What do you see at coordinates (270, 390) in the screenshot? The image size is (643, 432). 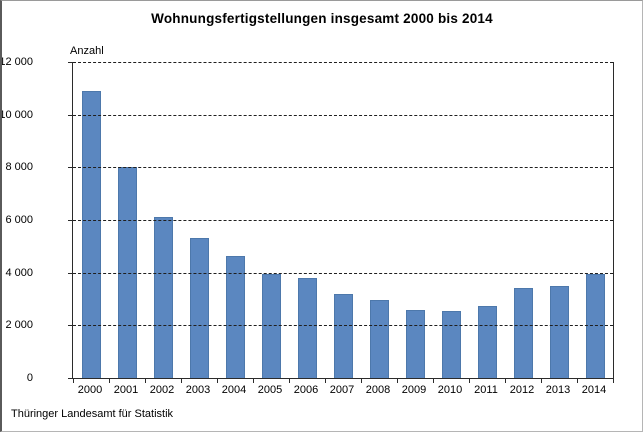 I see `x-label-2005: 2005` at bounding box center [270, 390].